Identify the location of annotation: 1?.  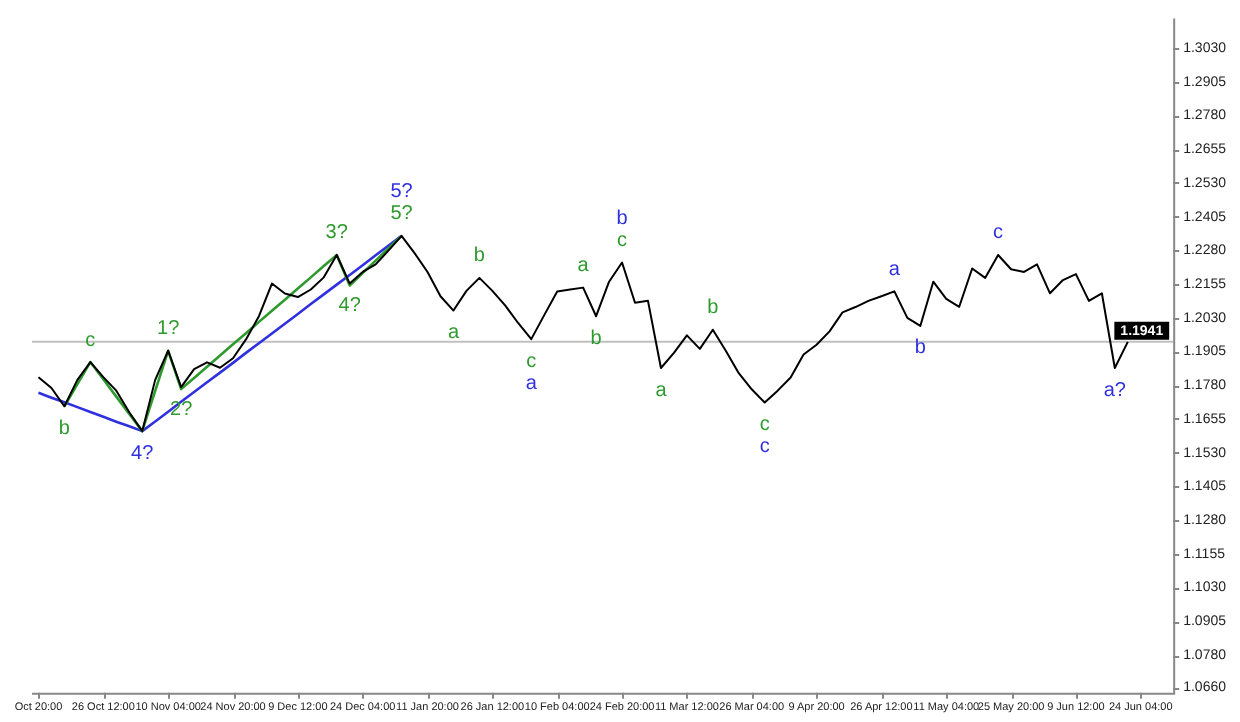
(169, 329).